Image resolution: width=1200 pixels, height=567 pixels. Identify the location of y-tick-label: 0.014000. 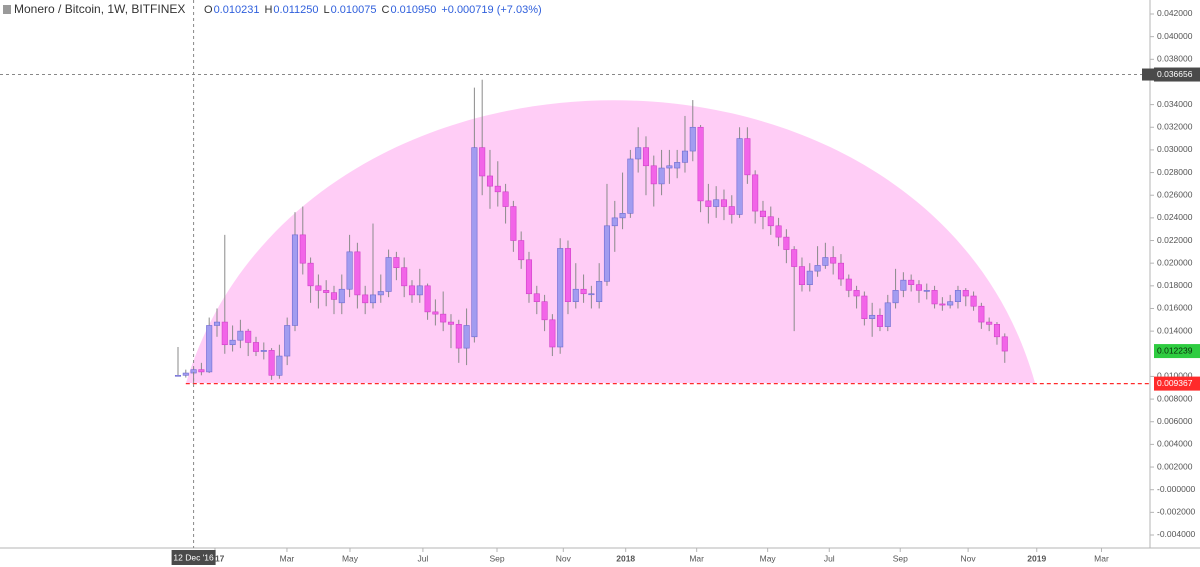
(1175, 330).